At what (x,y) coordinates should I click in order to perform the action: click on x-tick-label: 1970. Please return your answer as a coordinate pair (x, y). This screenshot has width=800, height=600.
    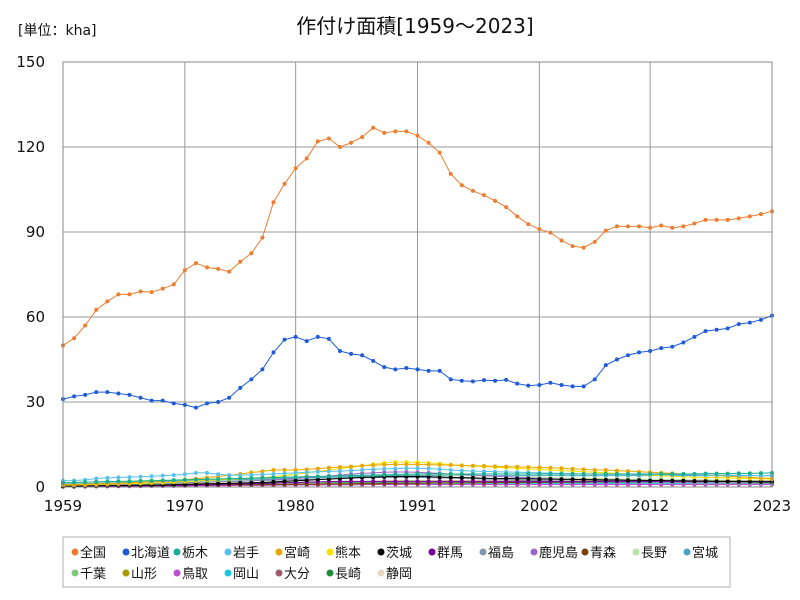
    Looking at the image, I should click on (185, 506).